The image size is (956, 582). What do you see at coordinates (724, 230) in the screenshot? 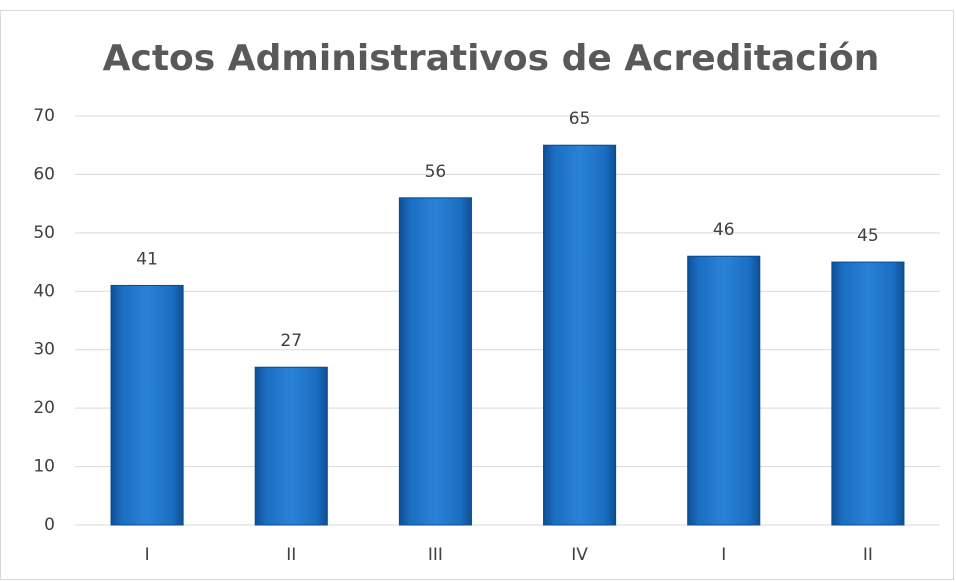
I see `data-label: 46` at bounding box center [724, 230].